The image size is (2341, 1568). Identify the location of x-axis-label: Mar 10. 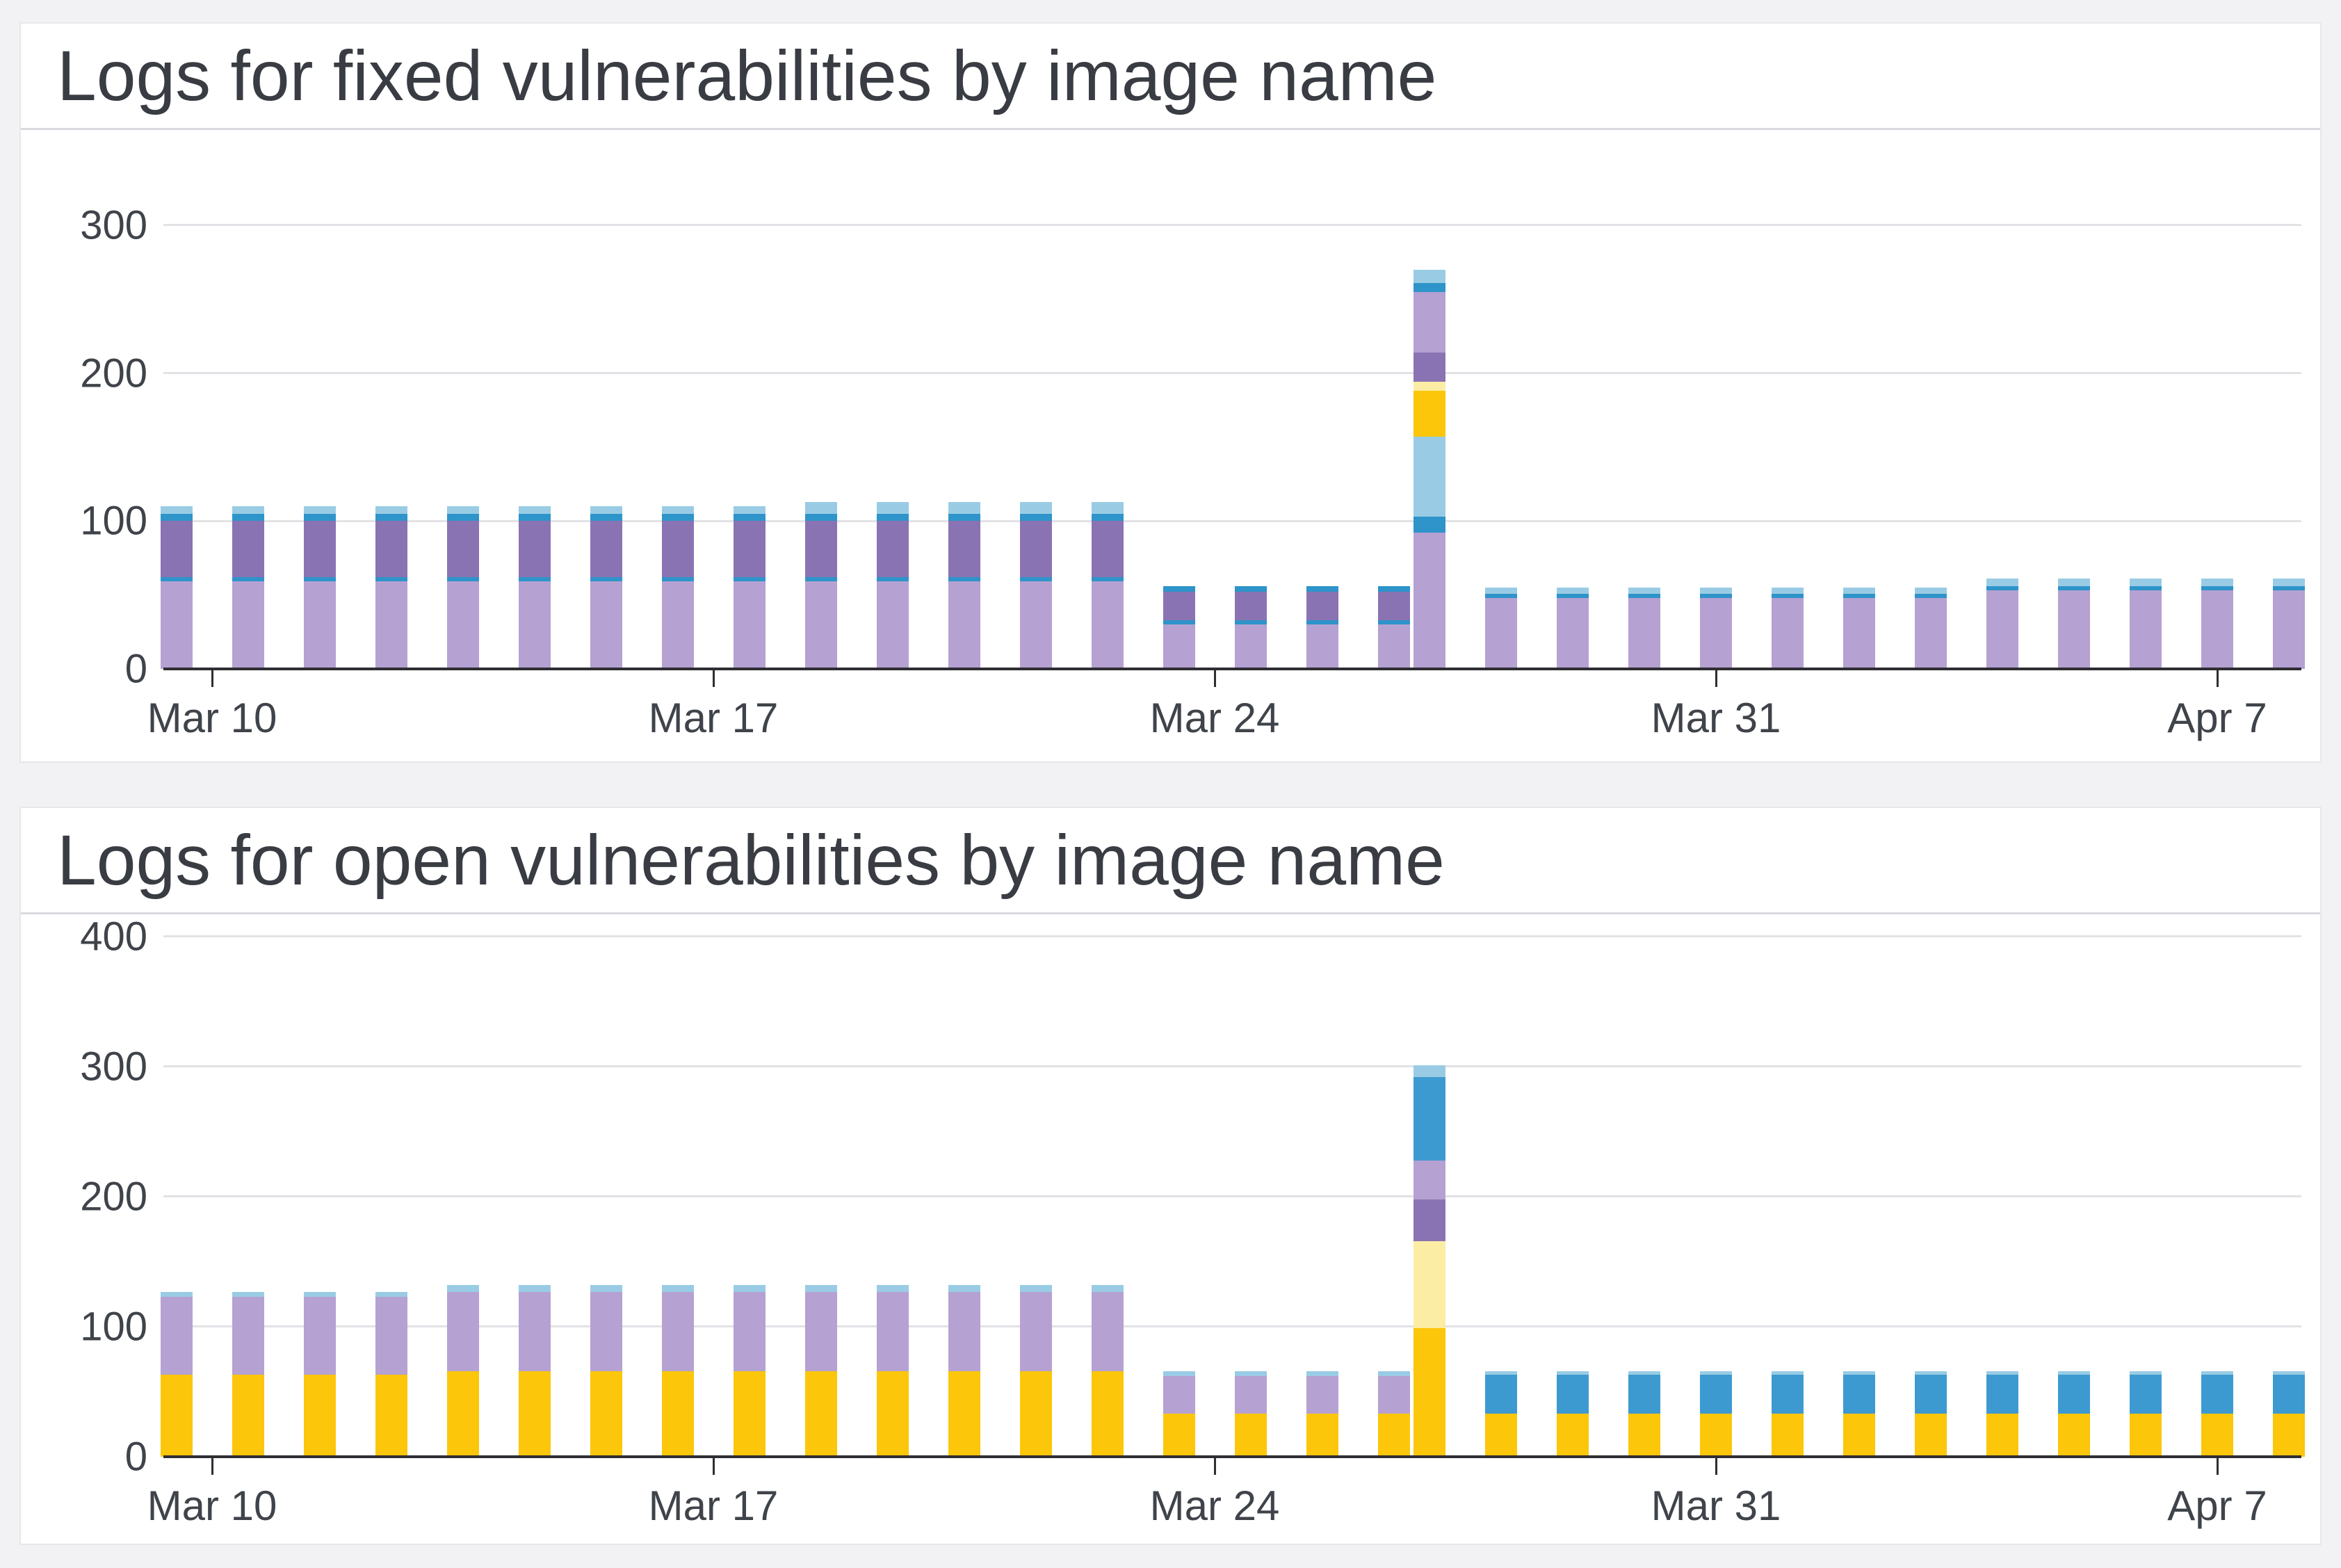
(212, 1505).